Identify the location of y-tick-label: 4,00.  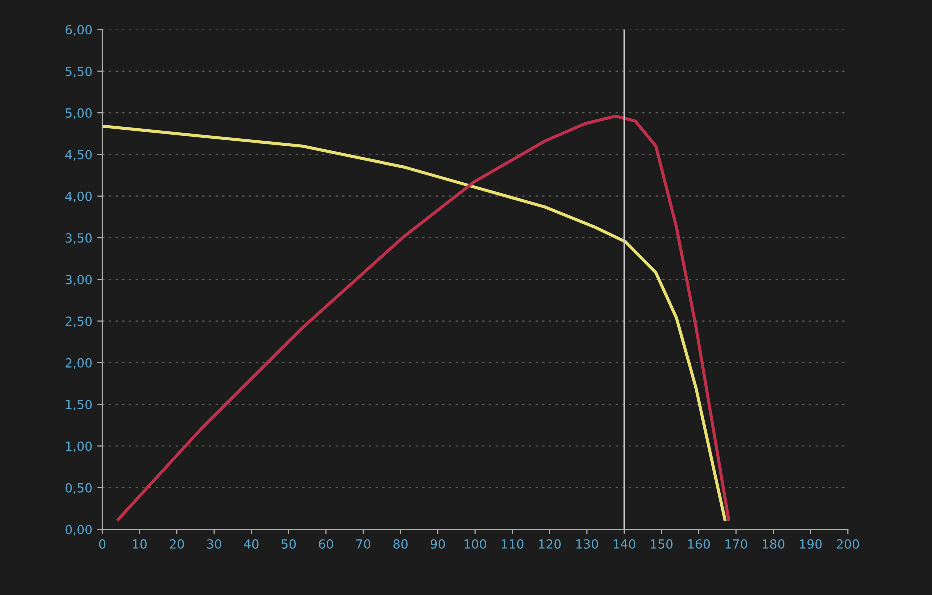
(79, 197).